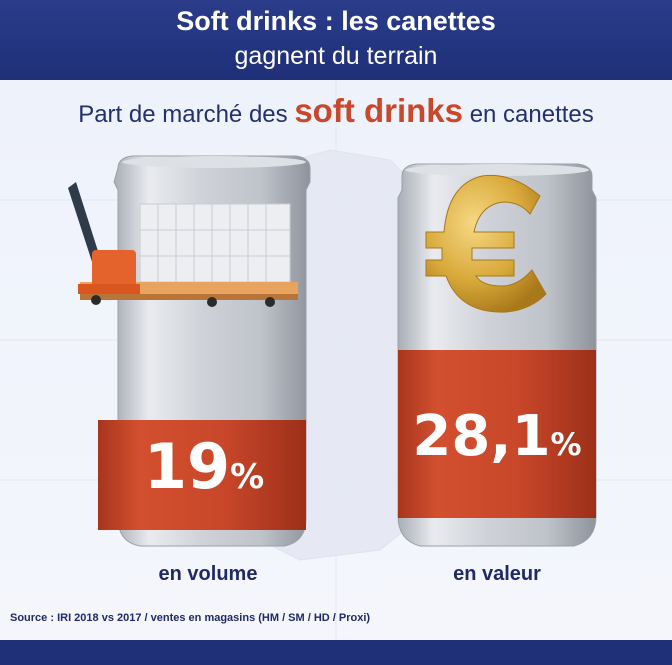  Describe the element at coordinates (486, 243) in the screenshot. I see `euro-coin-icon` at that location.